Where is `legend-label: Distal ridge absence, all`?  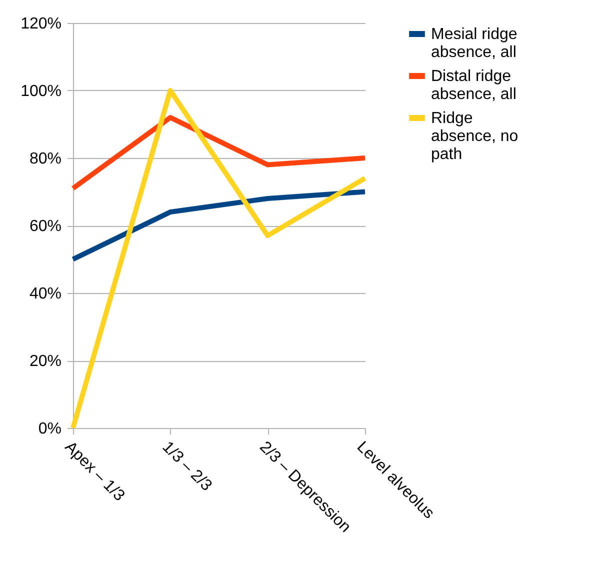 legend-label: Distal ridge absence, all is located at coordinates (473, 85).